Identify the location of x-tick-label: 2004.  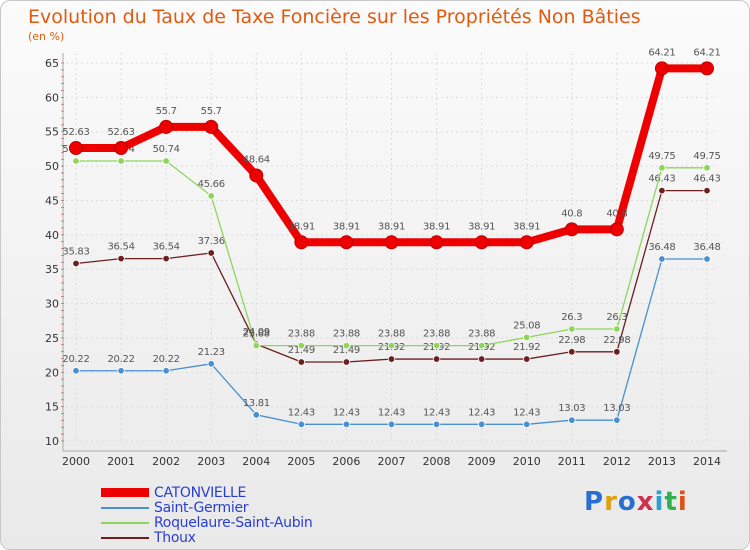
(256, 461).